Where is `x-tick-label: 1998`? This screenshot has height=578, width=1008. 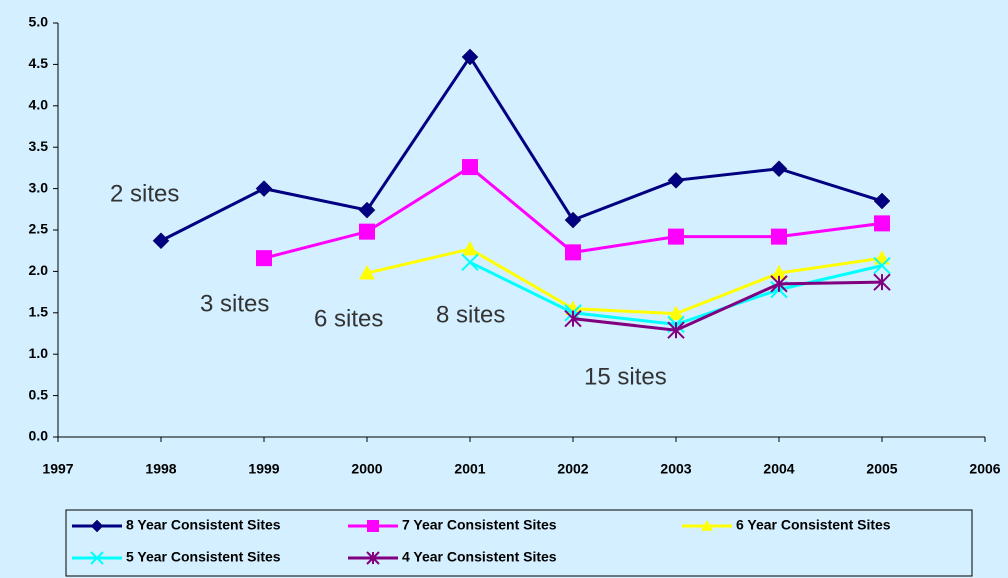 x-tick-label: 1998 is located at coordinates (160, 469).